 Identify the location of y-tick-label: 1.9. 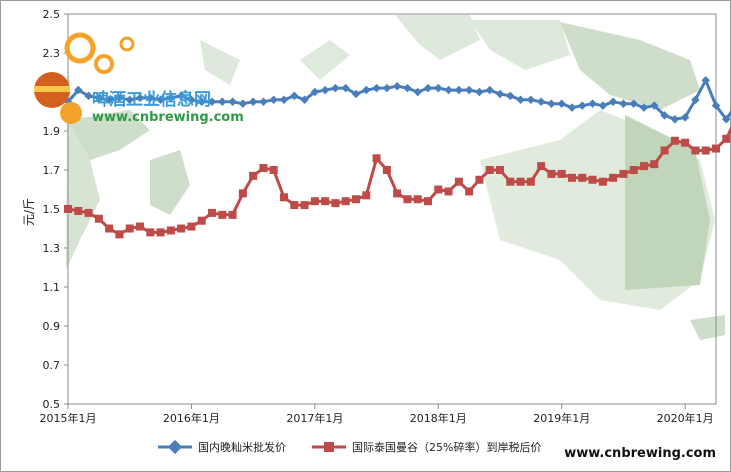
(52, 131).